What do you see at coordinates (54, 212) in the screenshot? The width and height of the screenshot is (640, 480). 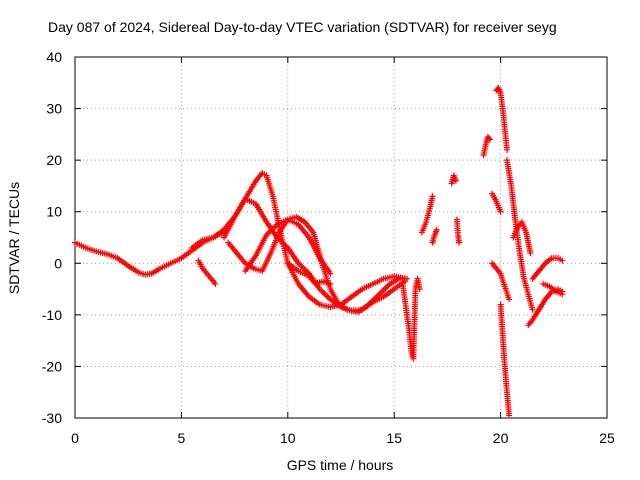 I see `y-tick-label: 10` at bounding box center [54, 212].